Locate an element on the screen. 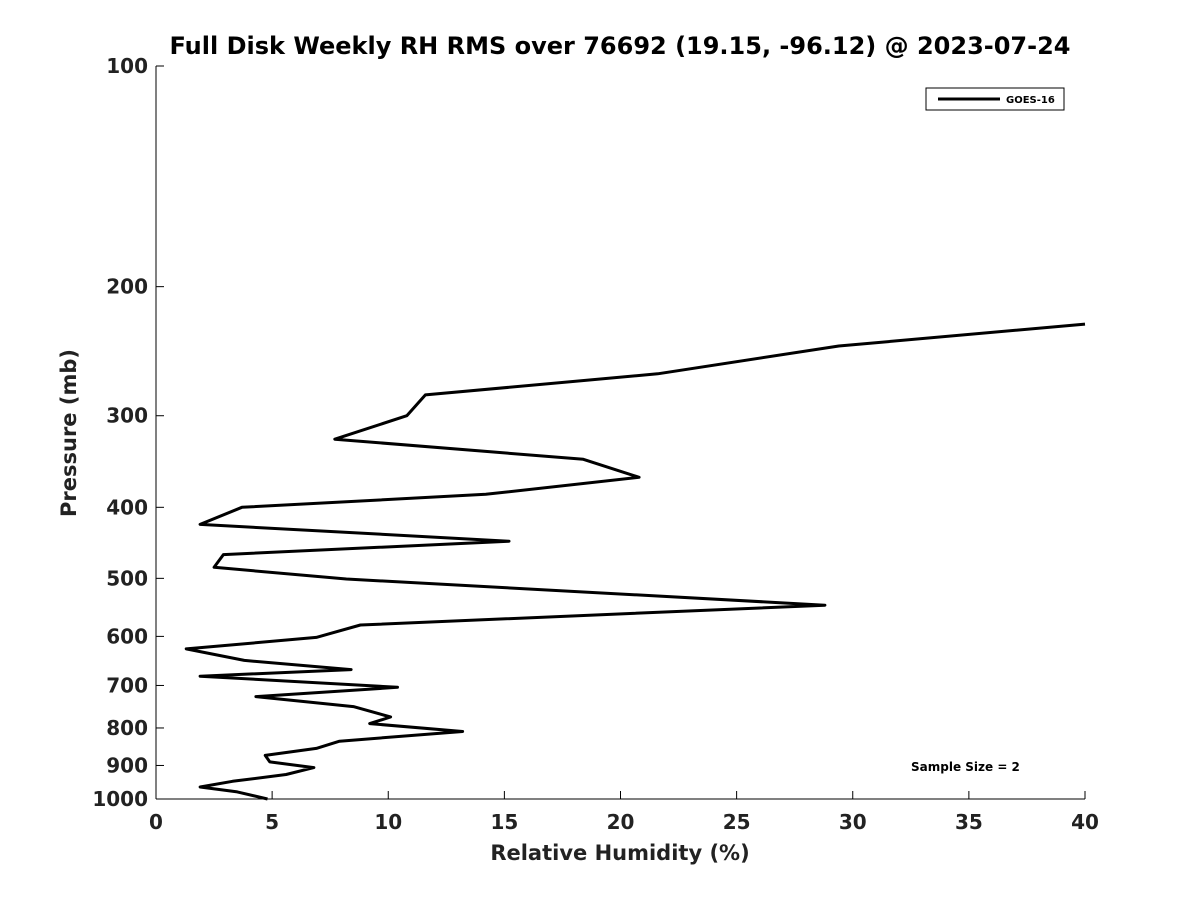 The height and width of the screenshot is (900, 1200). y-tick-label: 500 is located at coordinates (127, 578).